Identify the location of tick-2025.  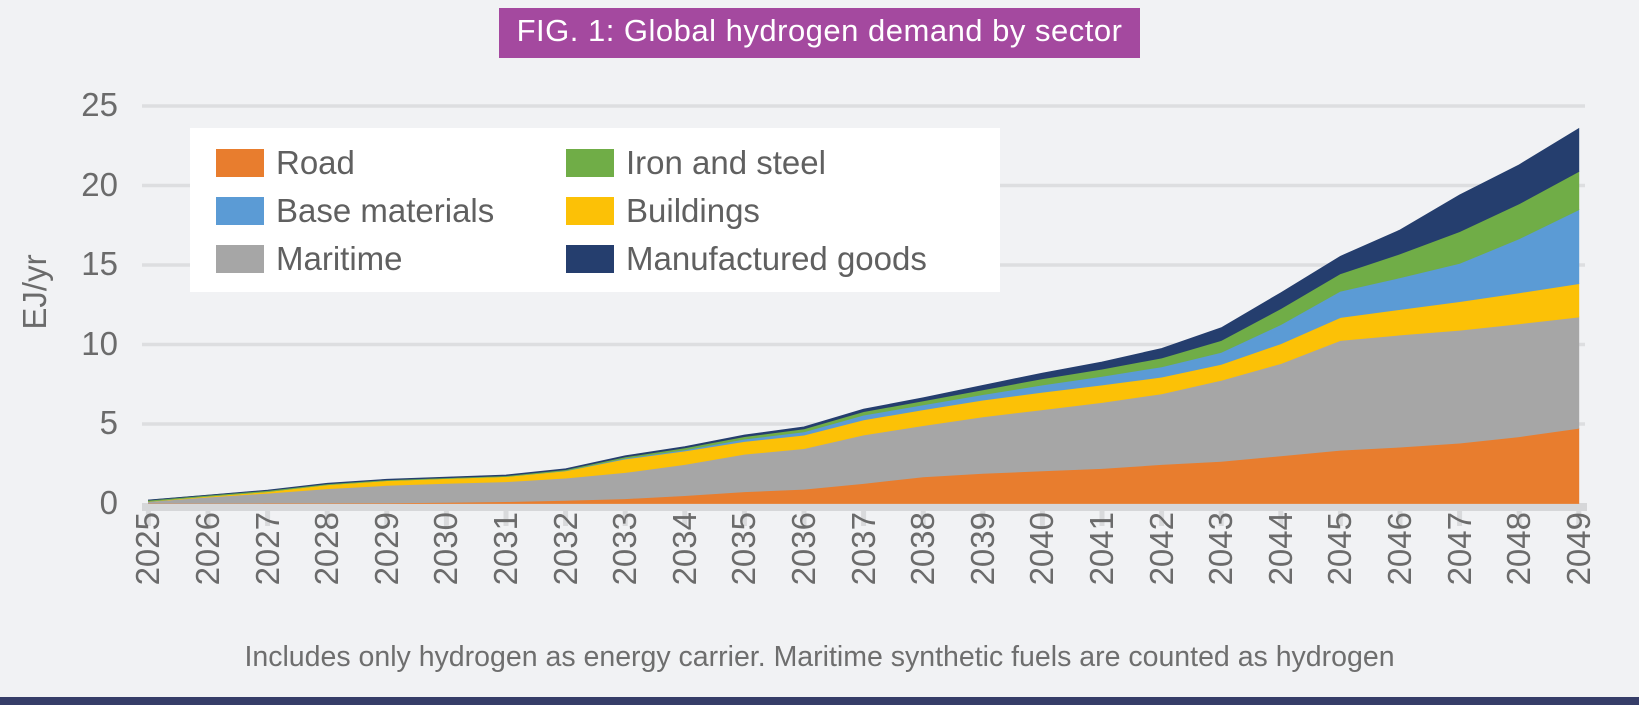
(148, 518).